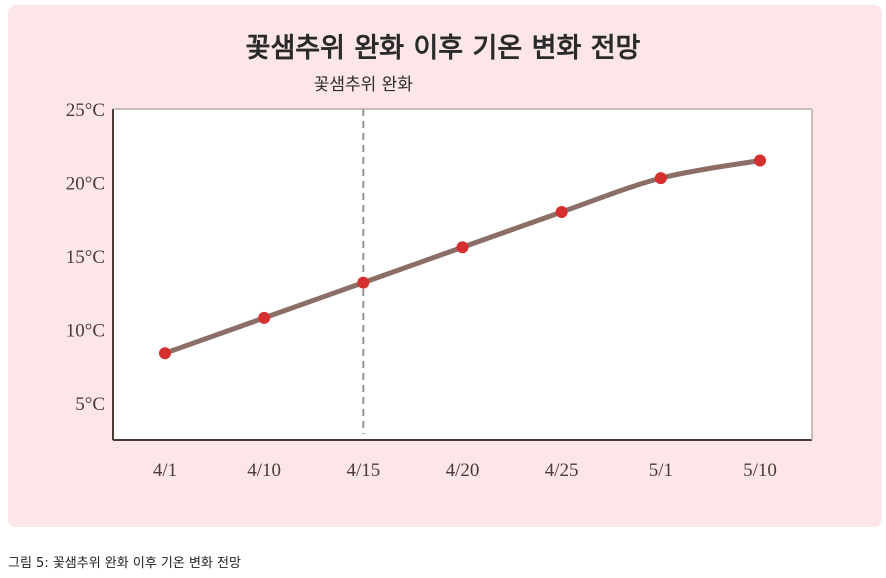  I want to click on annotation-group: 꽃샘추위 완화, so click(364, 254).